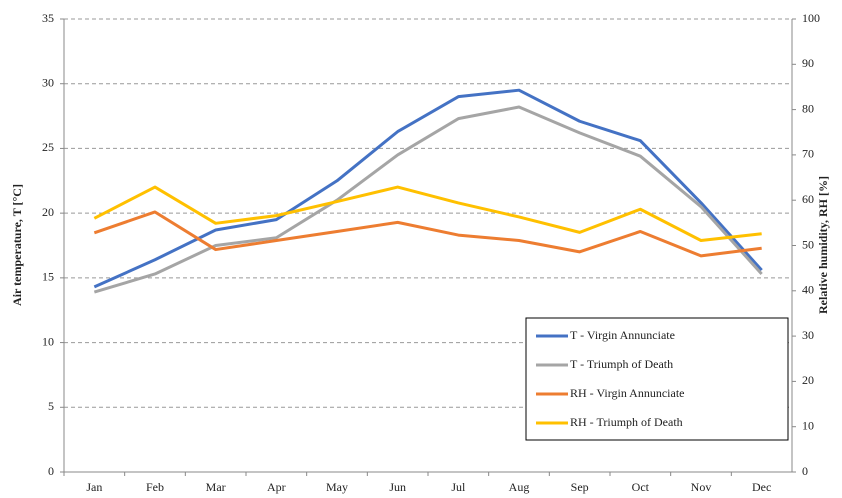 This screenshot has width=842, height=498. Describe the element at coordinates (621, 364) in the screenshot. I see `legend-label: T - Triumph of Death` at that location.